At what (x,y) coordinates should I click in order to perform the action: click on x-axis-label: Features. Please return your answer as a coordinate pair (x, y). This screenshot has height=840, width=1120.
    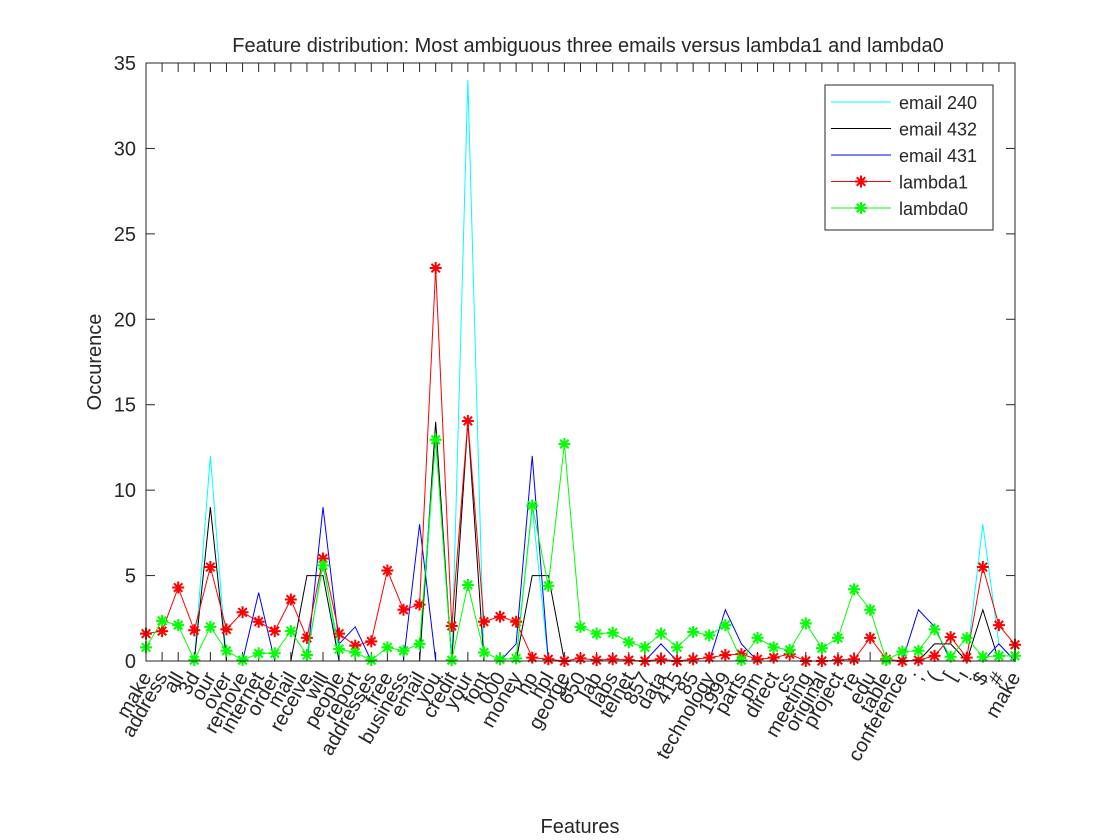
    Looking at the image, I should click on (580, 827).